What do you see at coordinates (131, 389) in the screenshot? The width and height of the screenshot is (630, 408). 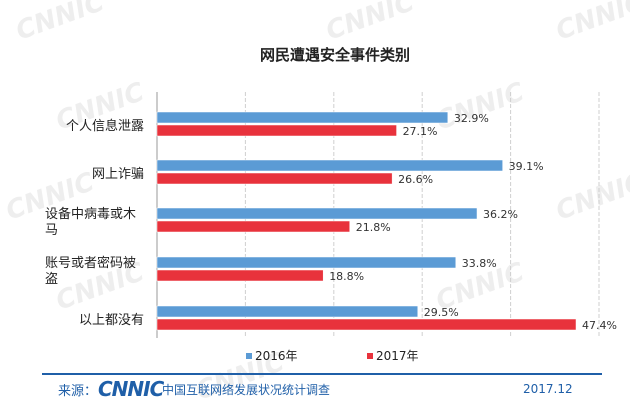 I see `cnnic-logo: CNNIC` at bounding box center [131, 389].